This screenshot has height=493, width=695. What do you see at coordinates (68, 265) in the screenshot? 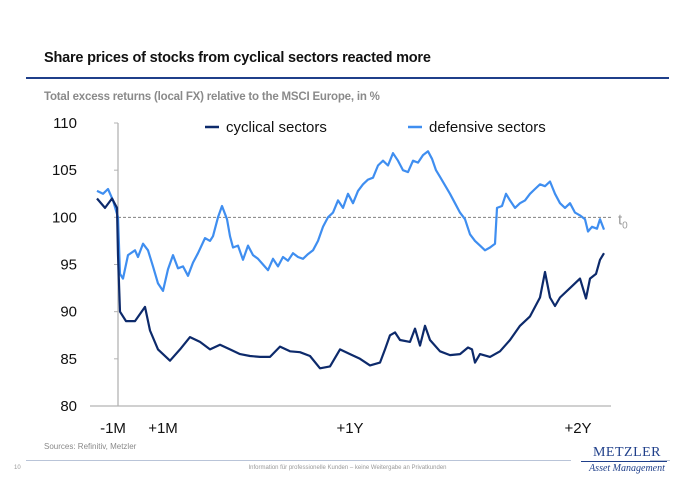
I see `y-tick-label: 95` at bounding box center [68, 265].